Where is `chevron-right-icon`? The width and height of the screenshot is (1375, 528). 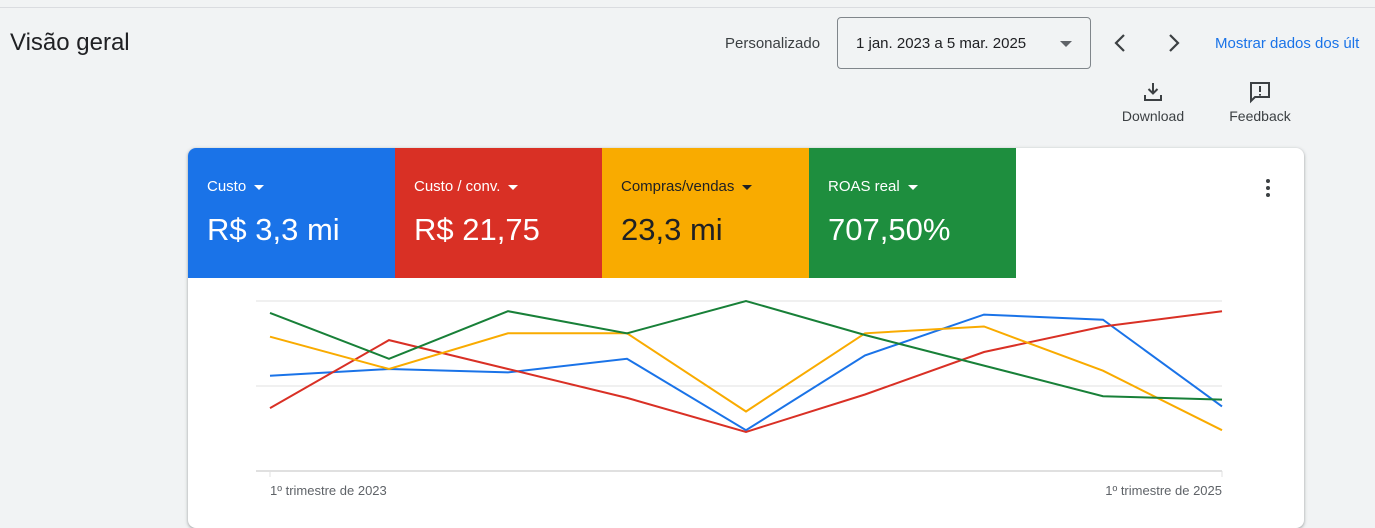
chevron-right-icon is located at coordinates (1174, 43).